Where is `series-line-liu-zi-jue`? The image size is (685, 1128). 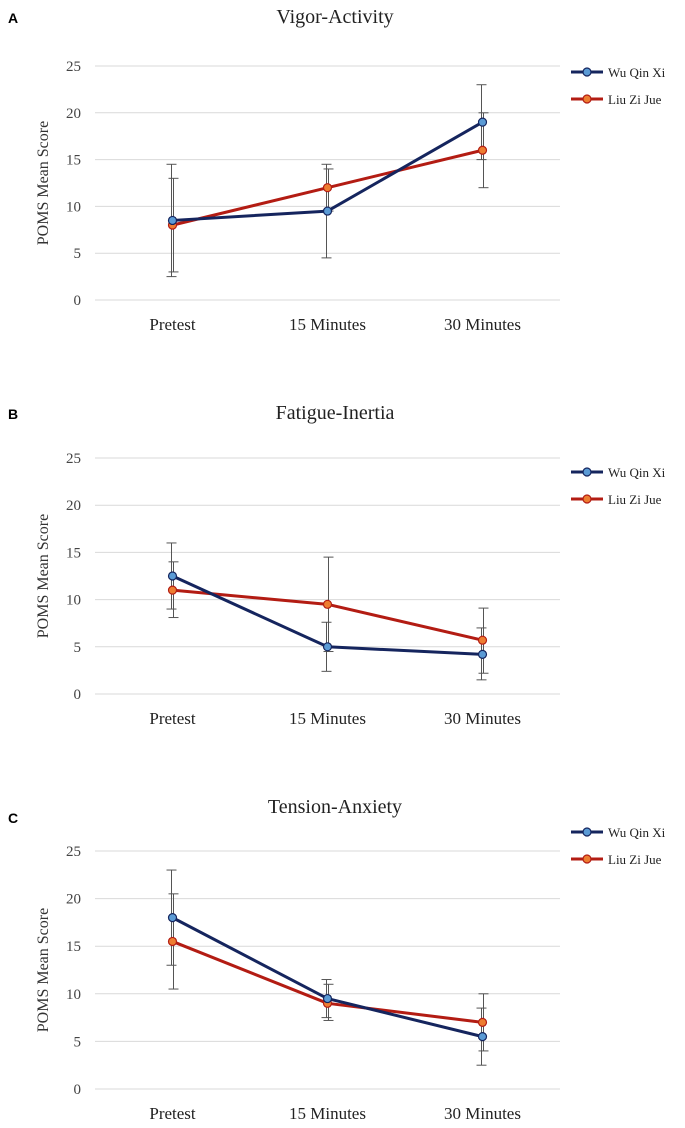
series-line-liu-zi-jue is located at coordinates (327, 982).